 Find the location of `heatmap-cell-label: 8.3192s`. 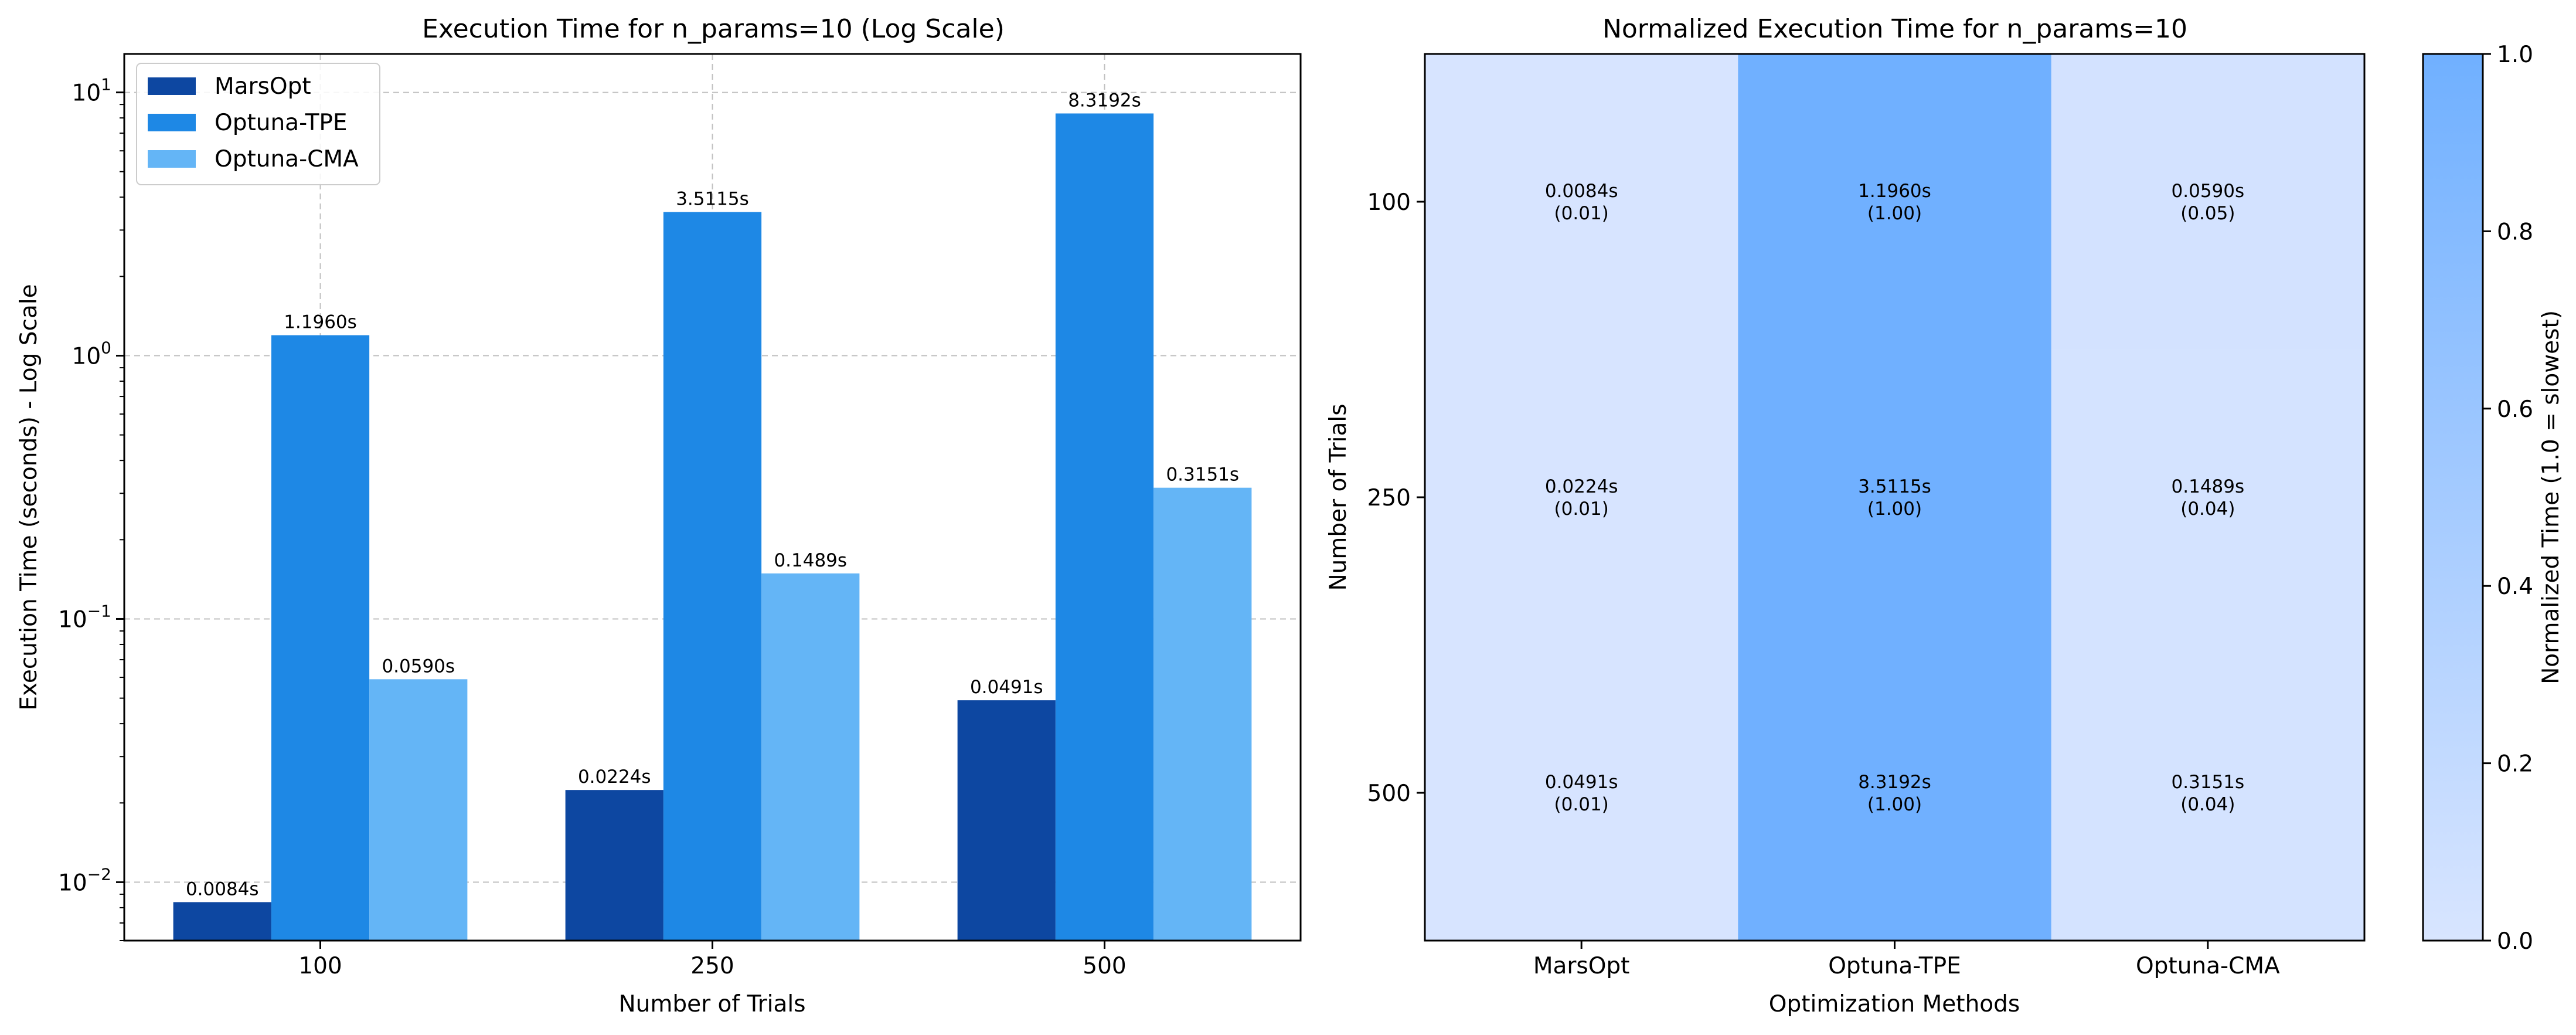

heatmap-cell-label: 8.3192s is located at coordinates (1894, 783).